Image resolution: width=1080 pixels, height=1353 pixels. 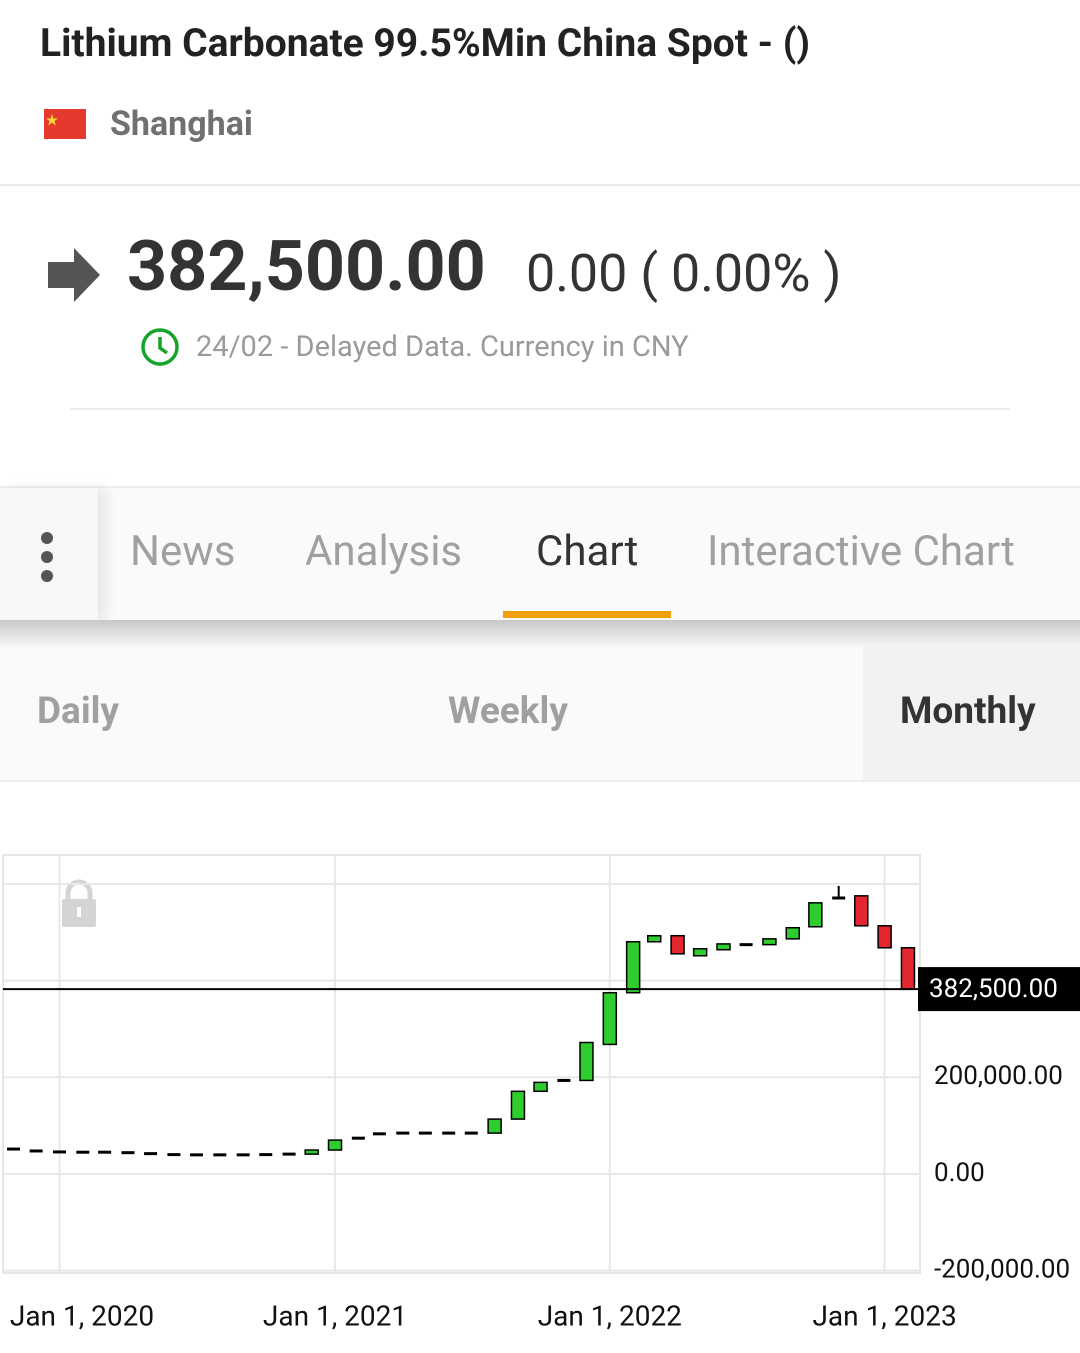 What do you see at coordinates (540, 633) in the screenshot?
I see `shadow` at bounding box center [540, 633].